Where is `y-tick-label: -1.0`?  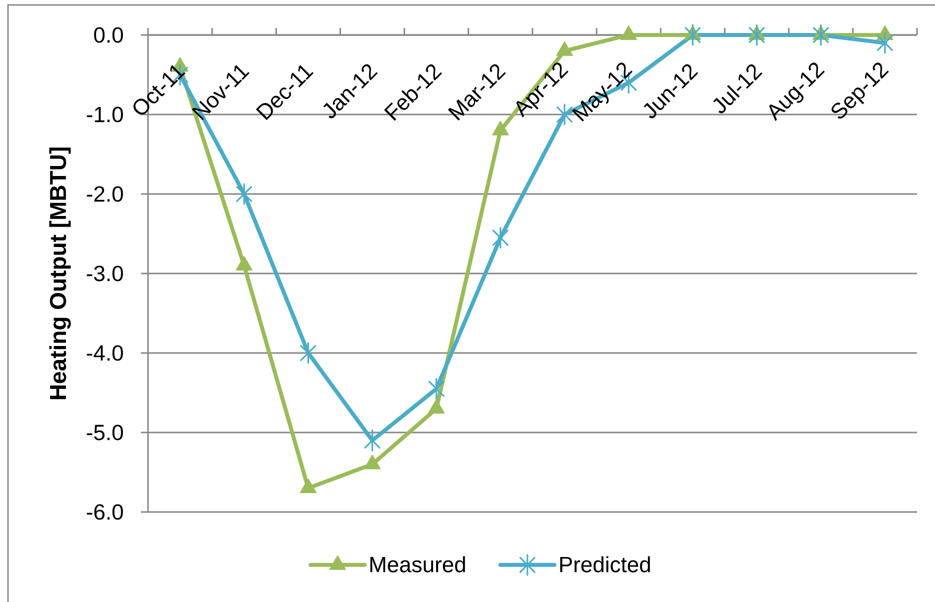
y-tick-label: -1.0 is located at coordinates (104, 114).